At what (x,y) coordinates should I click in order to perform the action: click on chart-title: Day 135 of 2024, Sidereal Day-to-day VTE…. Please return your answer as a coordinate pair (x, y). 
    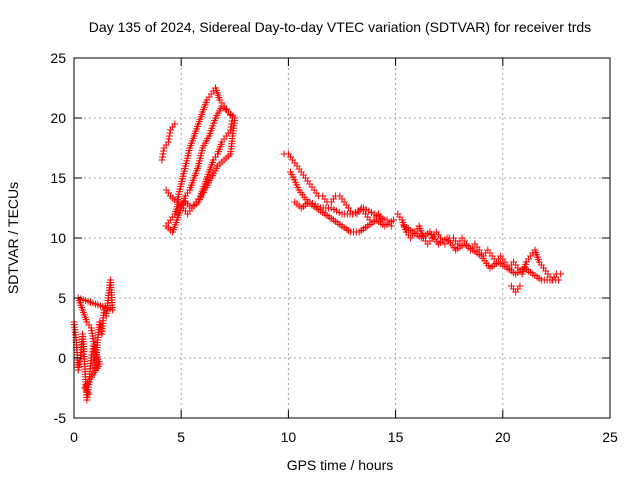
    Looking at the image, I should click on (340, 27).